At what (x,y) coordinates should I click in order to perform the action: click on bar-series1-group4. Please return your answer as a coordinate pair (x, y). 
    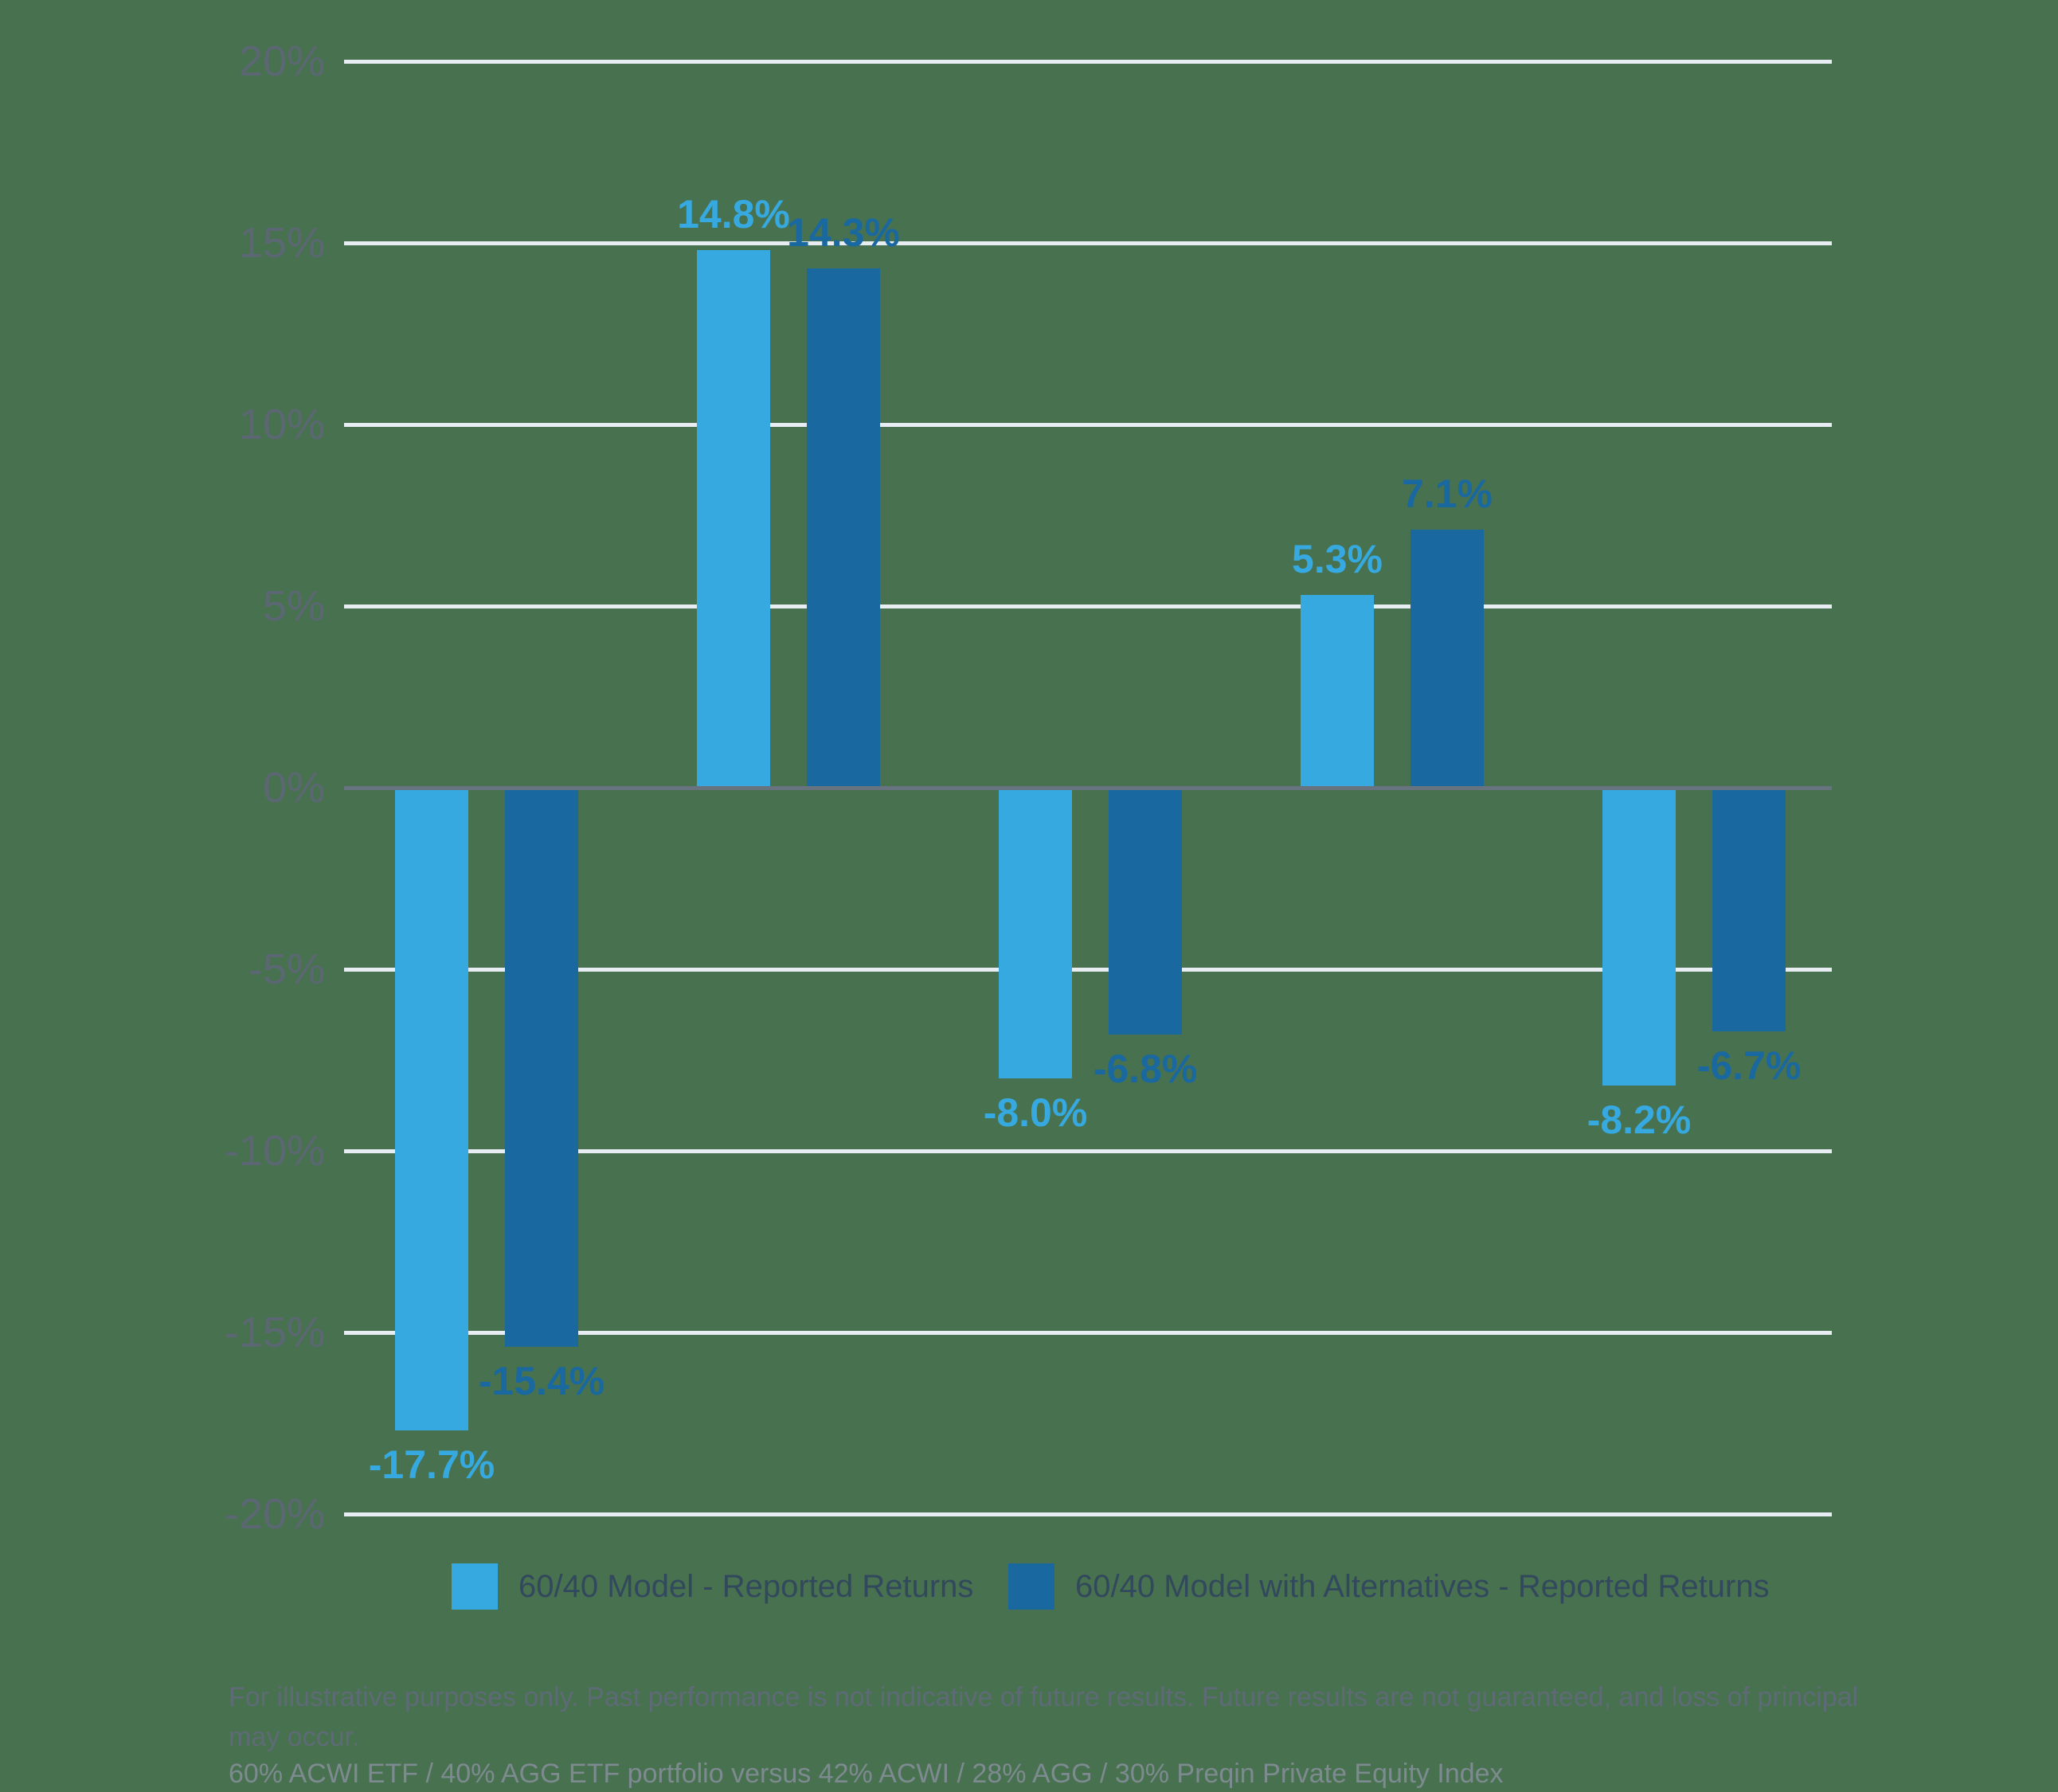
    Looking at the image, I should click on (1337, 691).